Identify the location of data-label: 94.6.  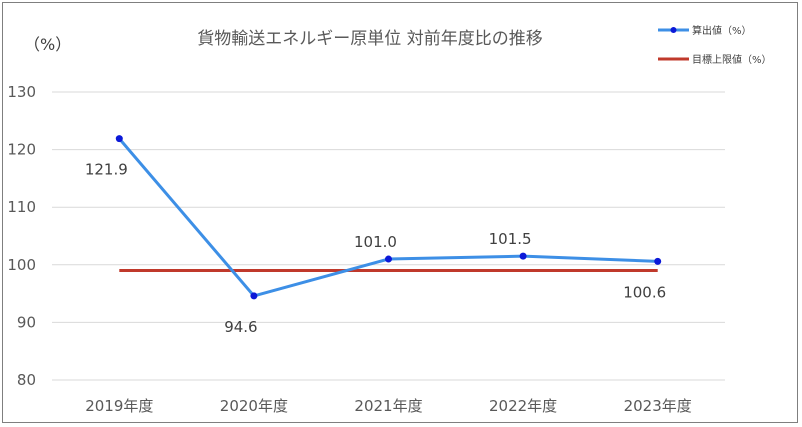
(240, 327).